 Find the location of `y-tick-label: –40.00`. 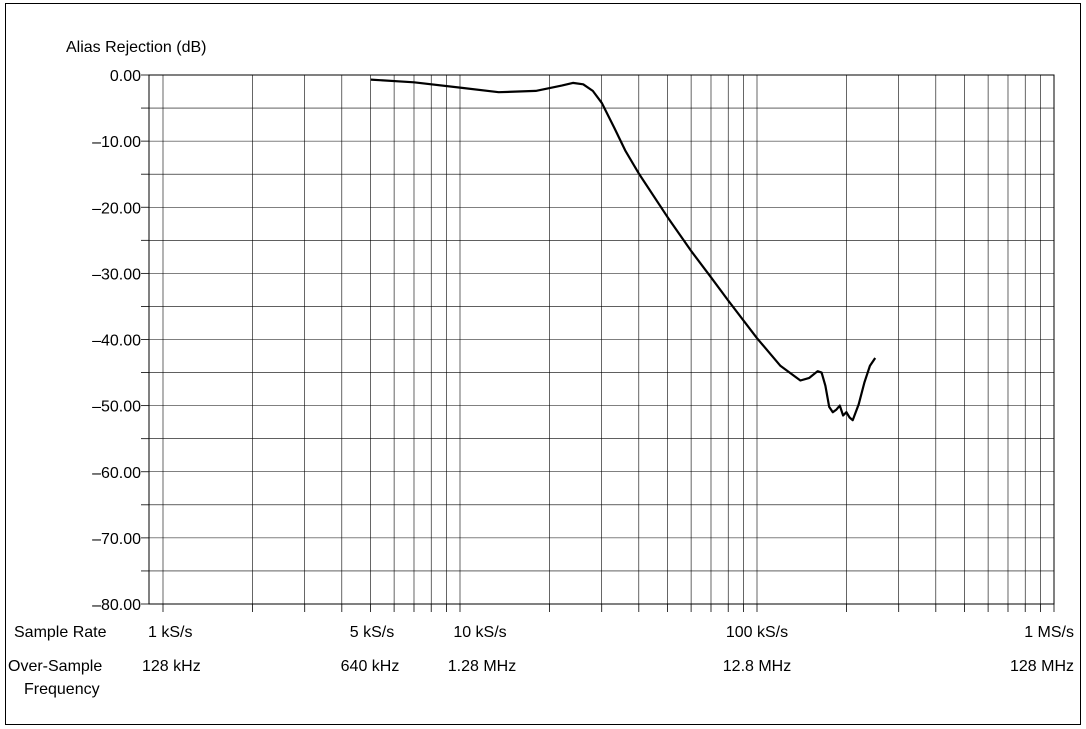

y-tick-label: –40.00 is located at coordinates (116, 341).